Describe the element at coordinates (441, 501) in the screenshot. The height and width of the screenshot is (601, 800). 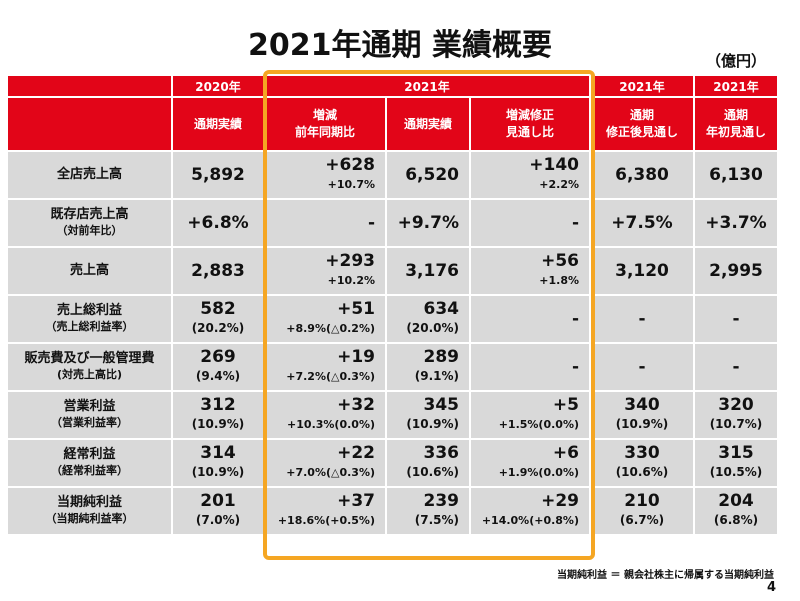
I see `cell-actual-2021-value: 239` at that location.